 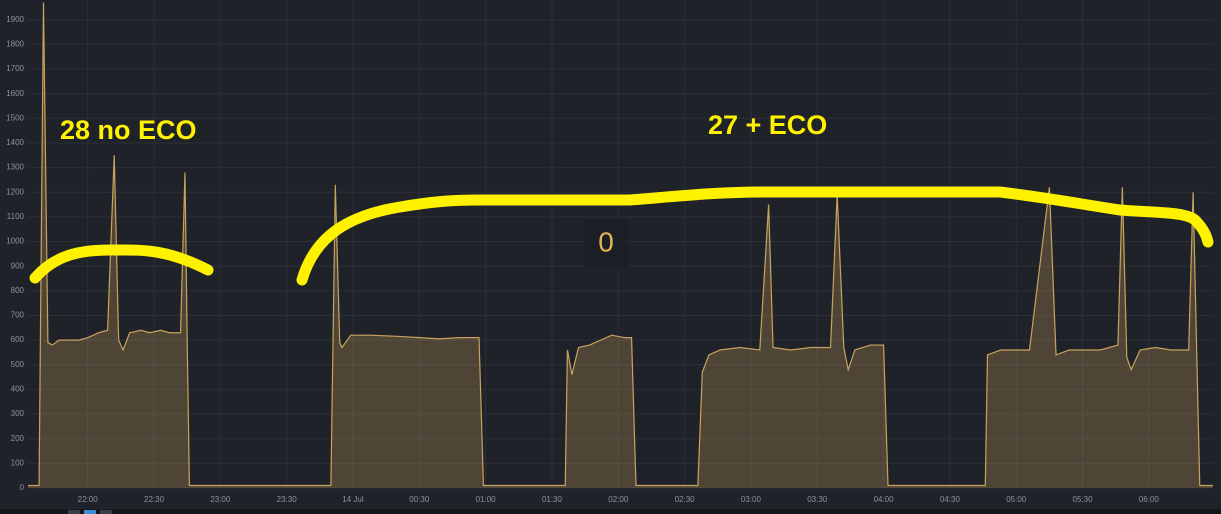 What do you see at coordinates (88, 499) in the screenshot?
I see `x-tick-label: 22:00` at bounding box center [88, 499].